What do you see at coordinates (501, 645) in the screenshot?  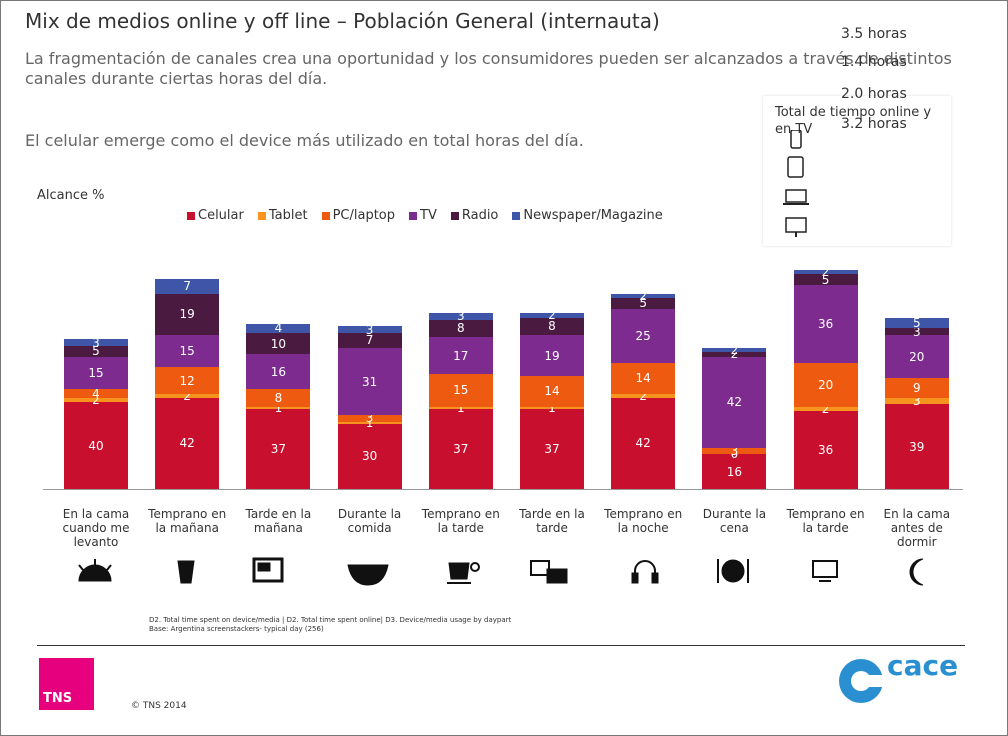 I see `rule` at bounding box center [501, 645].